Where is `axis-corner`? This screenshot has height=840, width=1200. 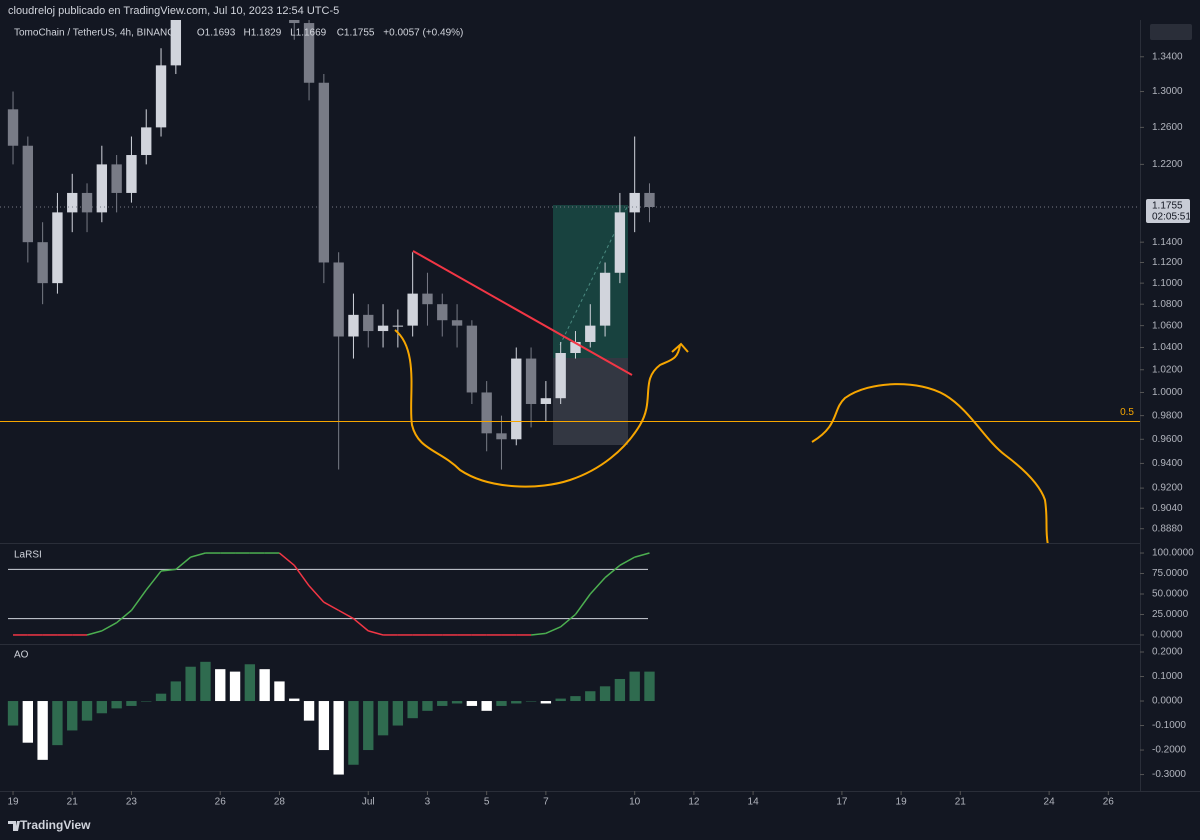
axis-corner is located at coordinates (1171, 32).